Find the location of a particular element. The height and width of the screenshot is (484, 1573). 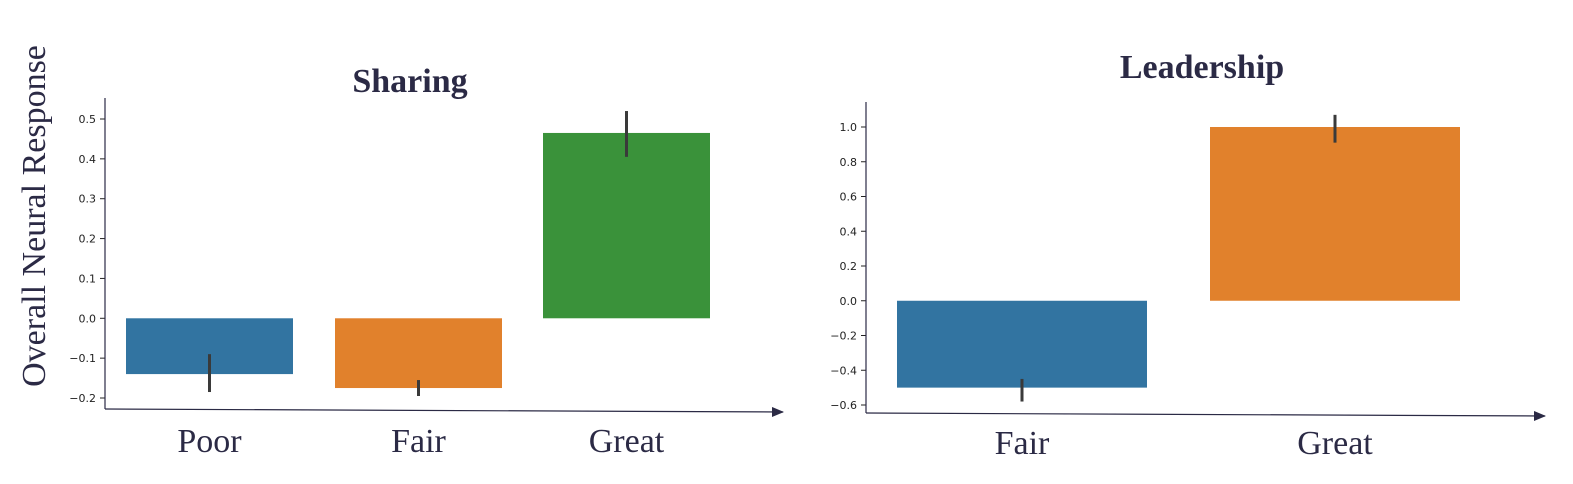

y-tick-label: −0.6 is located at coordinates (843, 405).